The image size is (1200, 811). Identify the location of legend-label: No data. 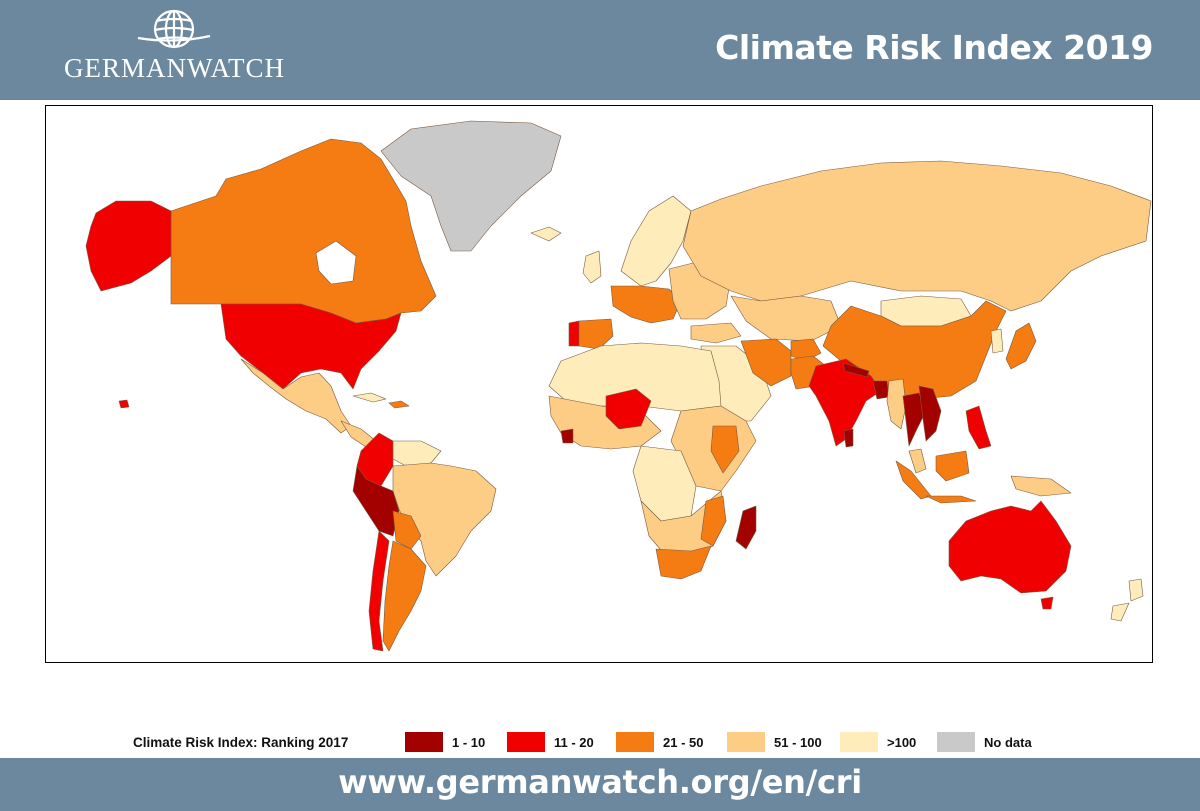
(1008, 742).